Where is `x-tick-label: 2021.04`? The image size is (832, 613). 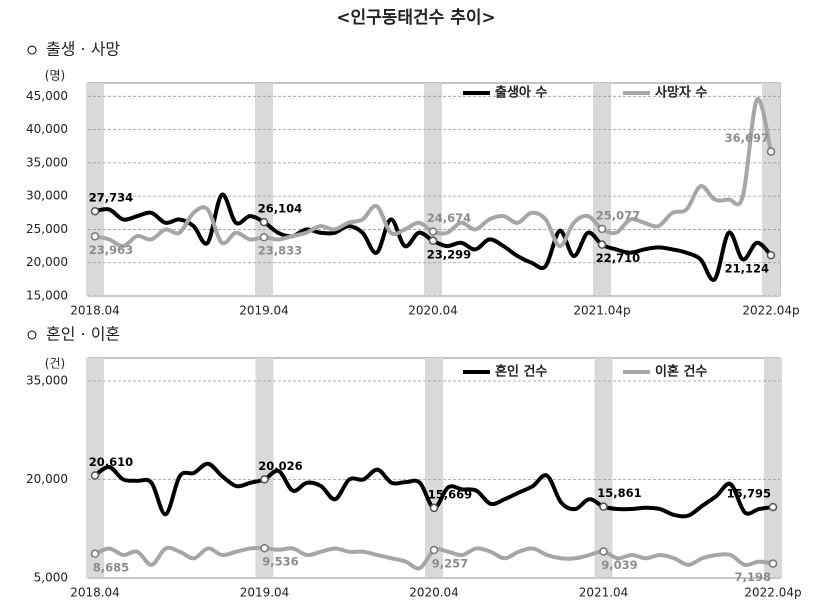 x-tick-label: 2021.04 is located at coordinates (604, 593).